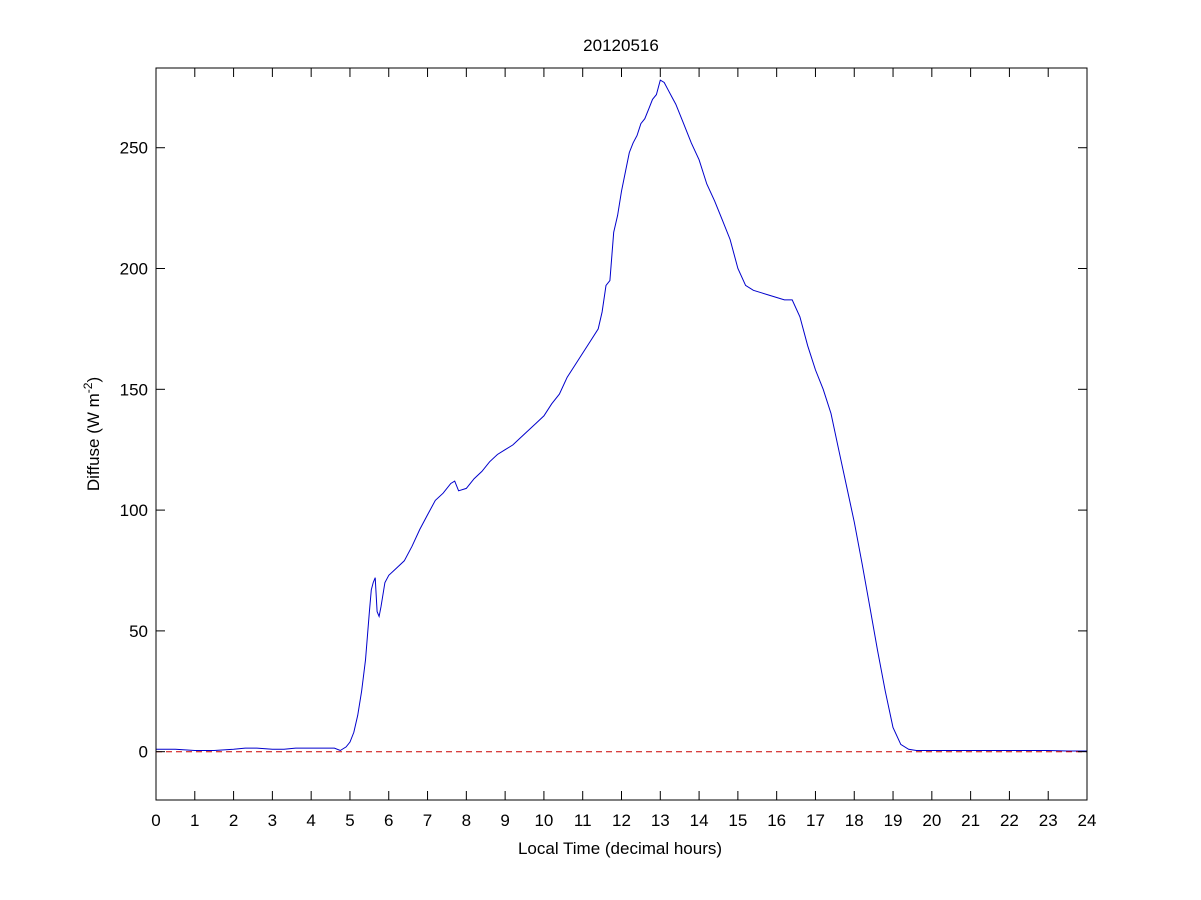 The height and width of the screenshot is (900, 1201). I want to click on x-tick-label: 7, so click(427, 820).